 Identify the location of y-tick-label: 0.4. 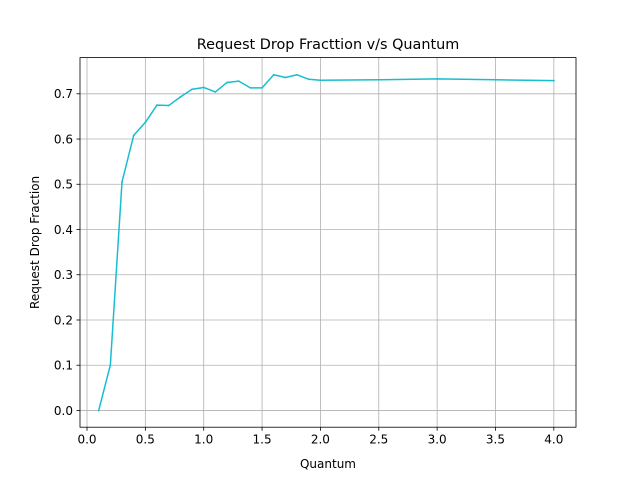
(63, 230).